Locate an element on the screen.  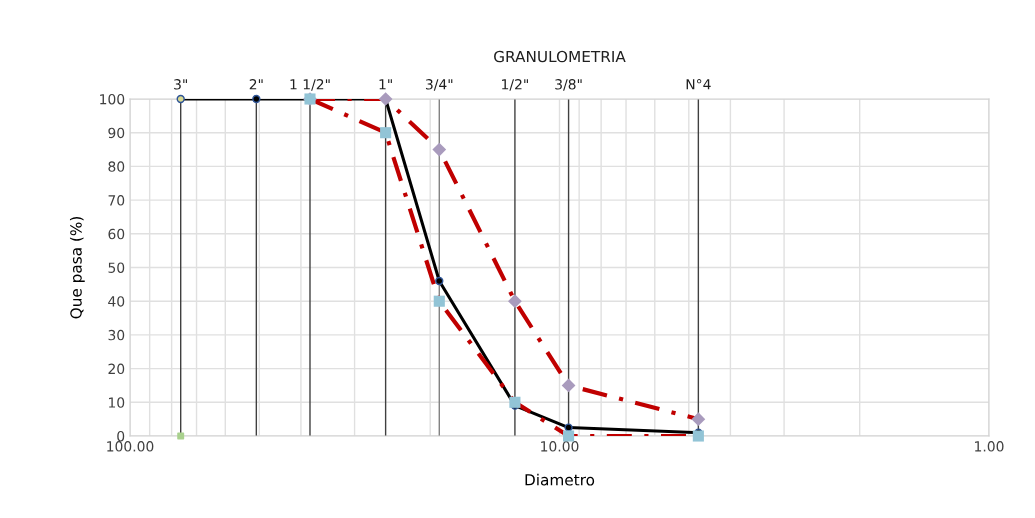
text: 1" is located at coordinates (385, 84).